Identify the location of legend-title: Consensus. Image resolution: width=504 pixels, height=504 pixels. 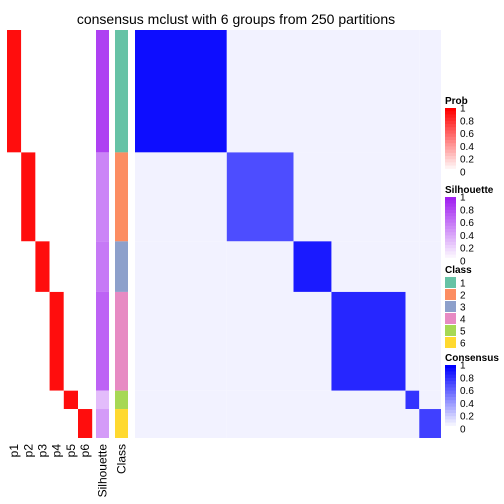
(472, 358).